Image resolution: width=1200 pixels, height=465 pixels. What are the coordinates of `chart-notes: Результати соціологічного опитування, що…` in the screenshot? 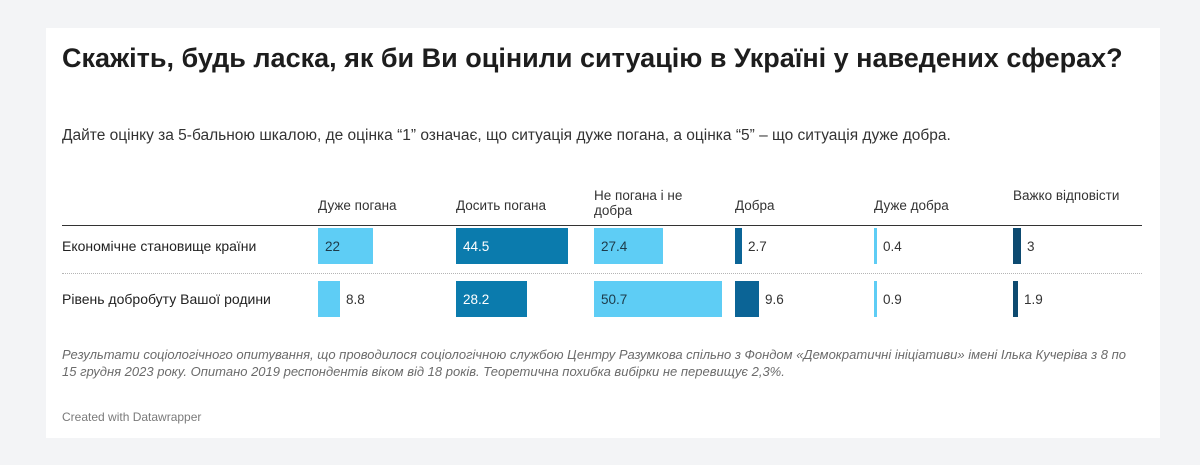 It's located at (594, 363).